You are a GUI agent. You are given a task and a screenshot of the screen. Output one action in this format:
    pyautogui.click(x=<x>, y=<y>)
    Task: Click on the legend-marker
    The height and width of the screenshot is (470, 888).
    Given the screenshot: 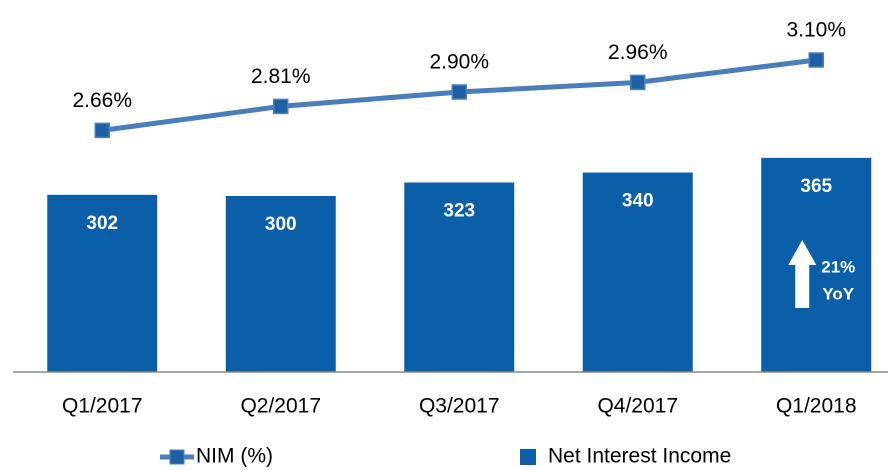 What is the action you would take?
    pyautogui.click(x=177, y=457)
    